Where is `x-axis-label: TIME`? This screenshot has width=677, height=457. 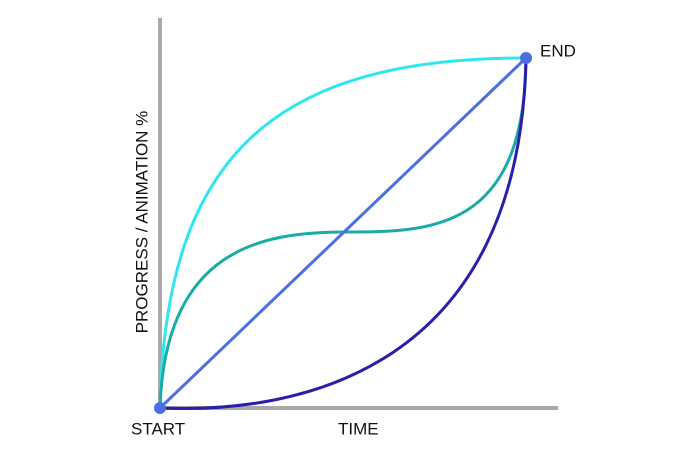
x-axis-label: TIME is located at coordinates (358, 428).